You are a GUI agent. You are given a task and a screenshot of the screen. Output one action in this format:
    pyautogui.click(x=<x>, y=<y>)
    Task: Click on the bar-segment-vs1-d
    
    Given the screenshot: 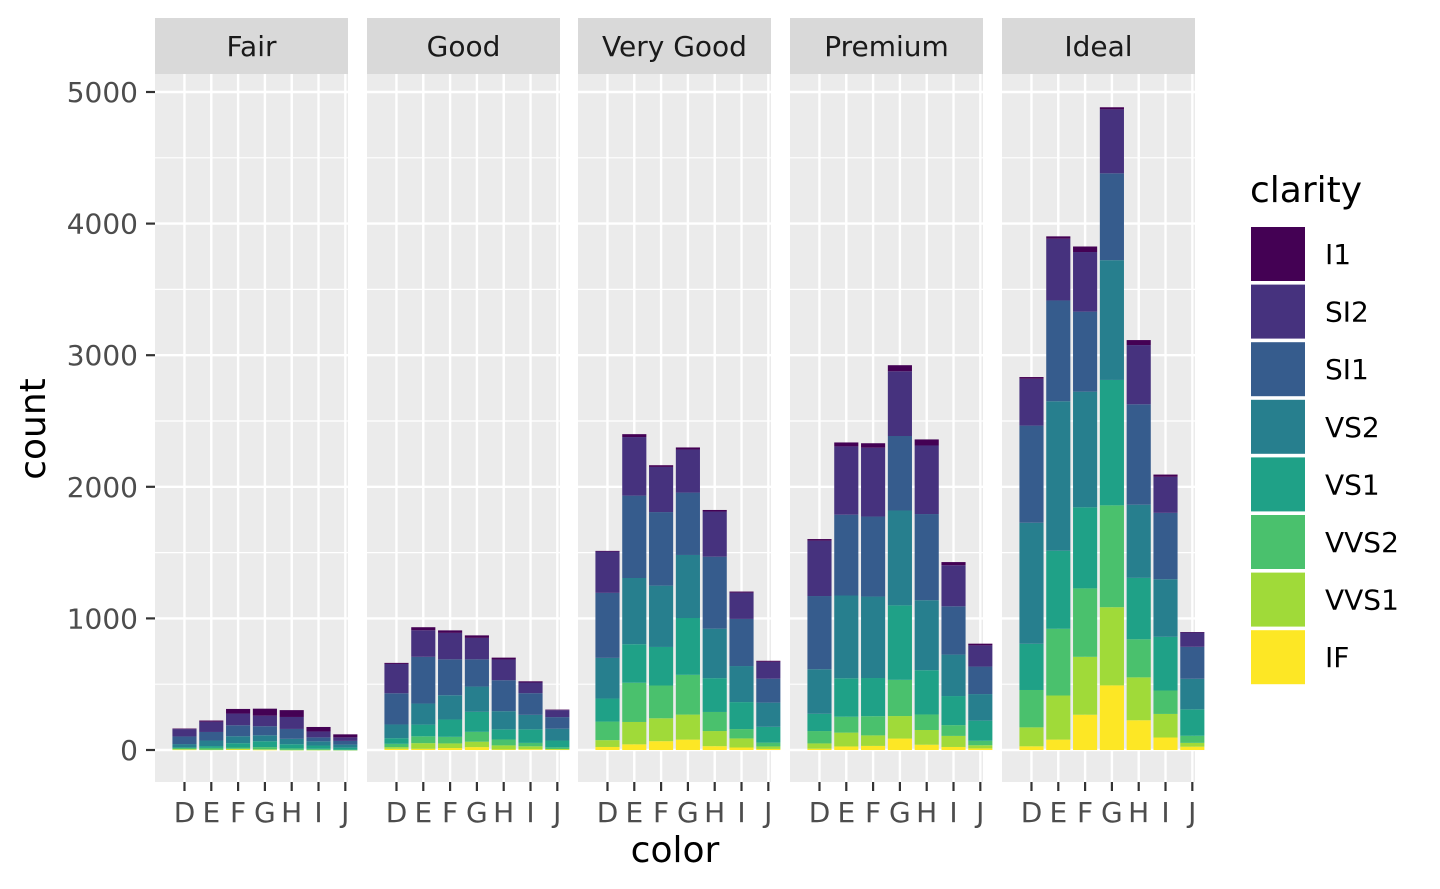 What is the action you would take?
    pyautogui.click(x=184, y=748)
    